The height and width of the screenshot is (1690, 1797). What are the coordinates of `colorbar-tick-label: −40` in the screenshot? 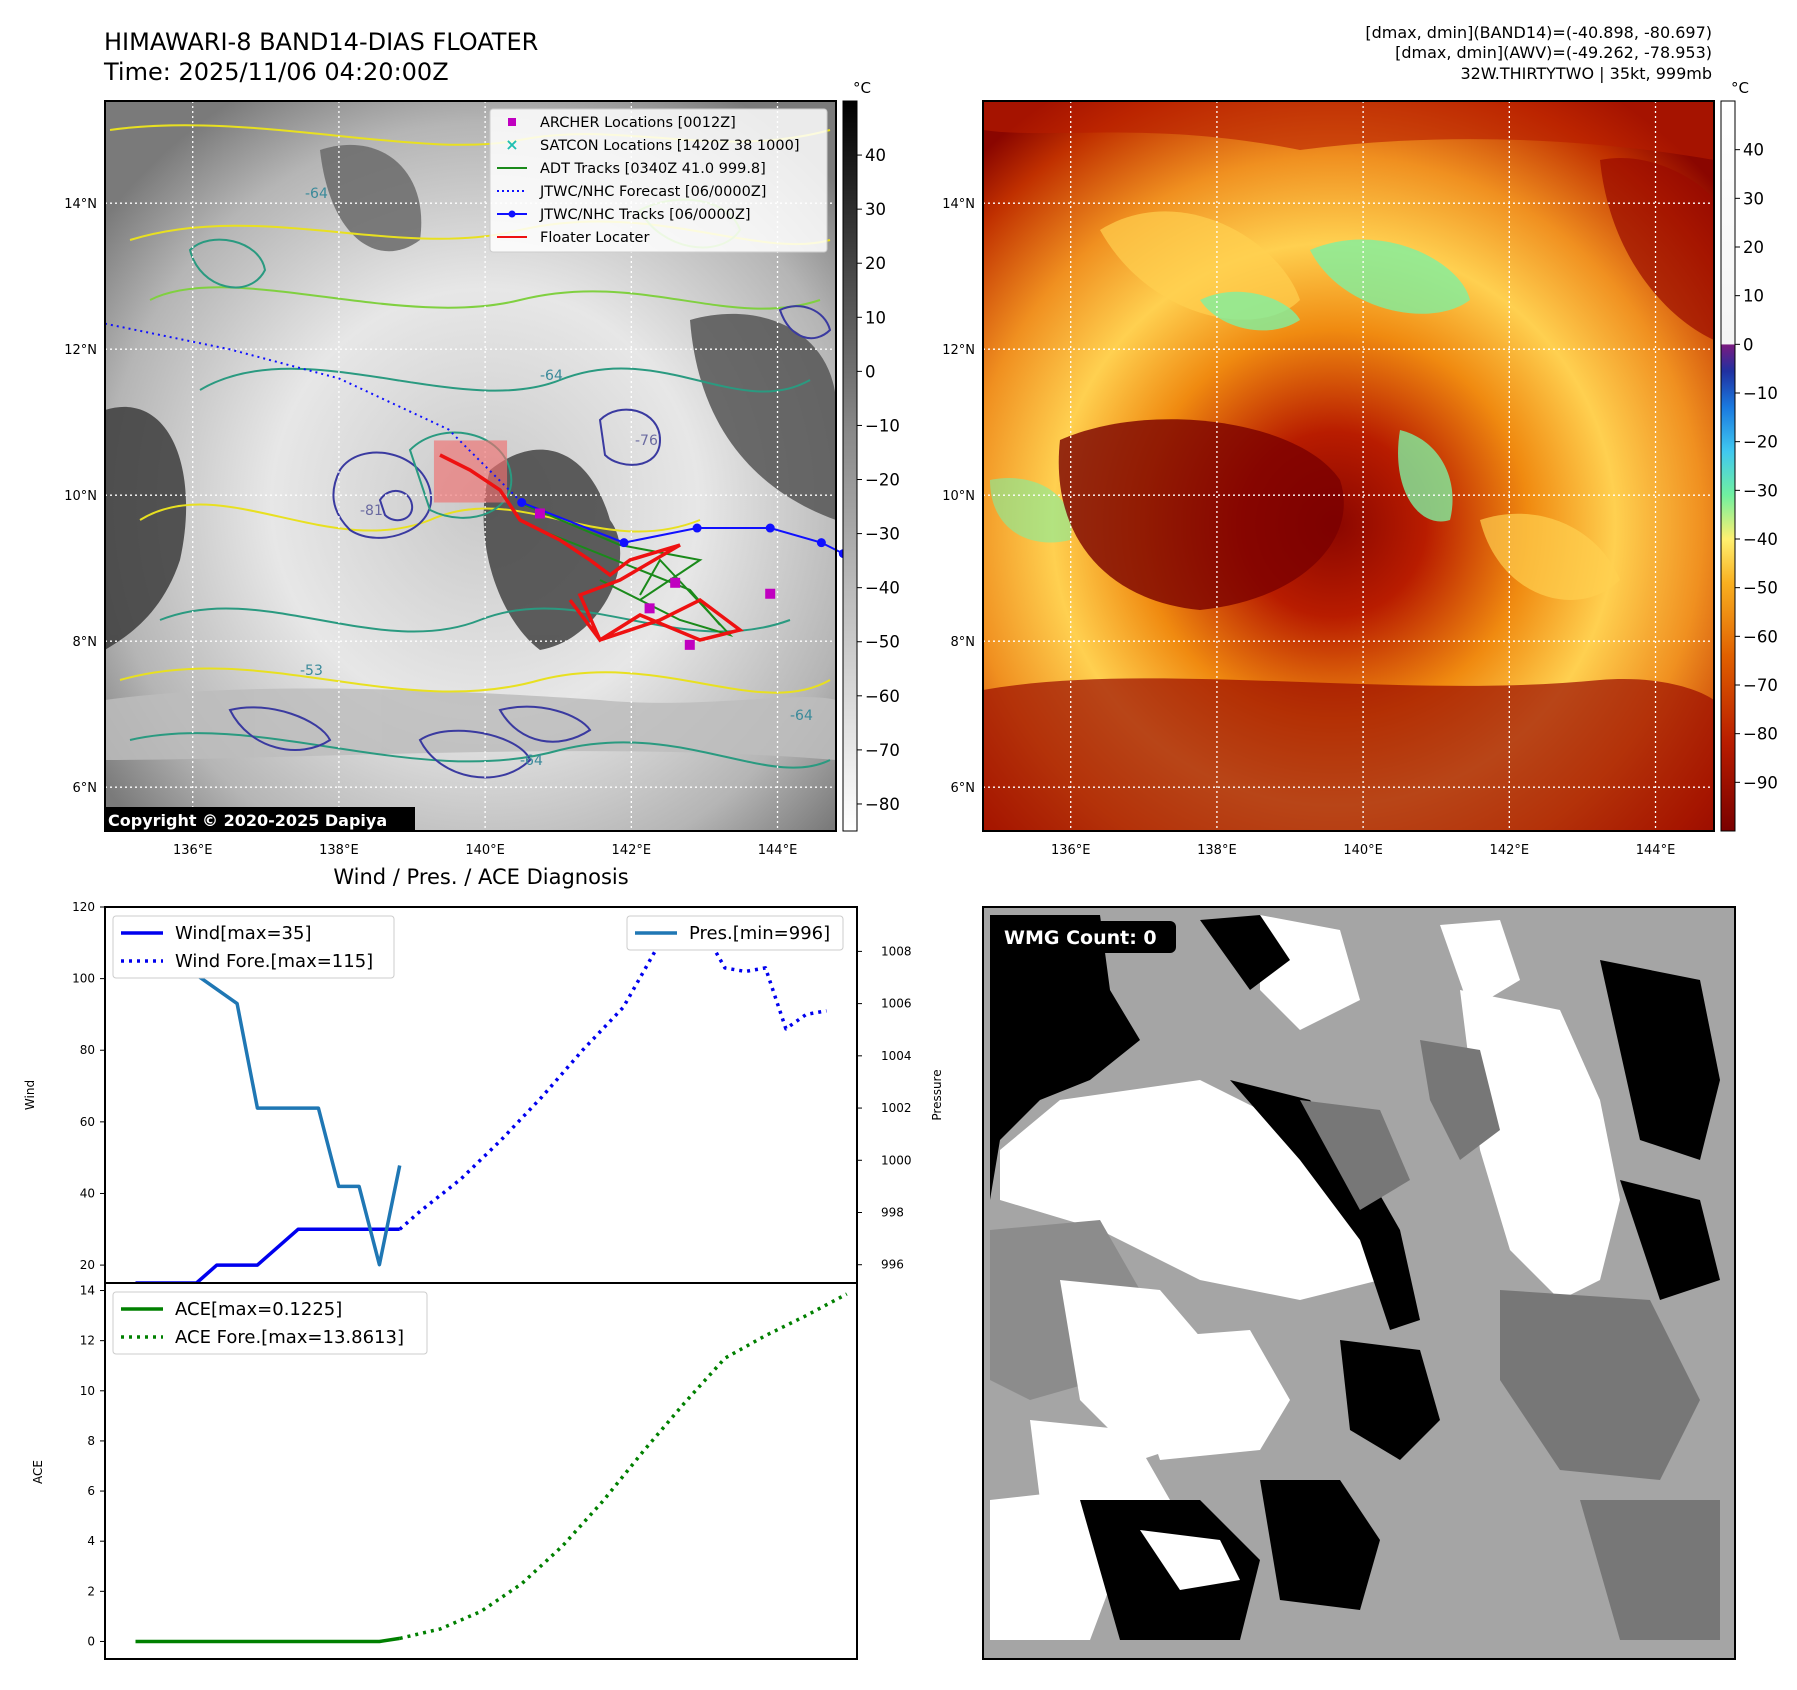 It's located at (882, 588).